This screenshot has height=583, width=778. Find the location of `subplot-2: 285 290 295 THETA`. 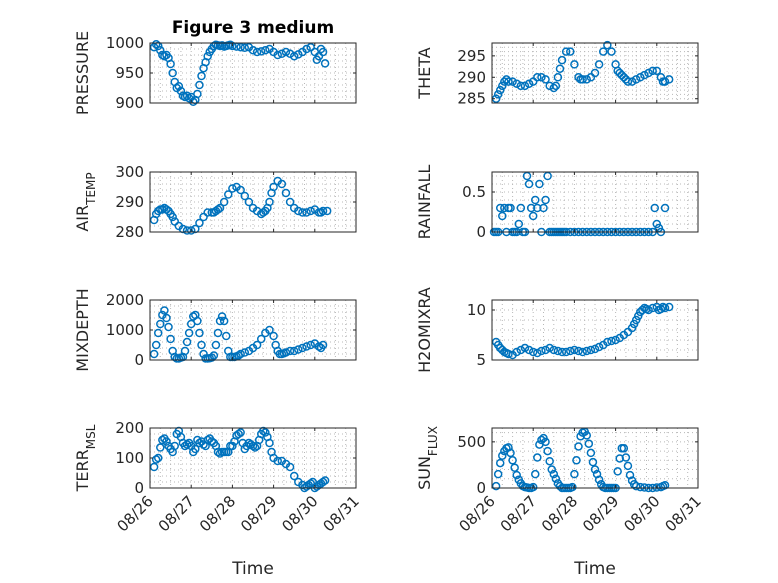

subplot-2: 285 290 295 THETA is located at coordinates (557, 74).